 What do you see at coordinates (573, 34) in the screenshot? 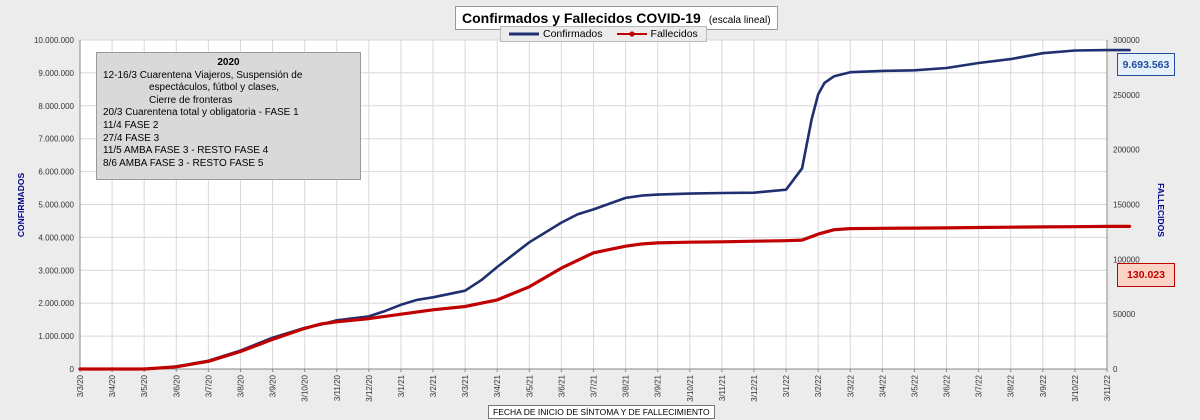
I see `legend-label-confirmados: Confirmados` at bounding box center [573, 34].